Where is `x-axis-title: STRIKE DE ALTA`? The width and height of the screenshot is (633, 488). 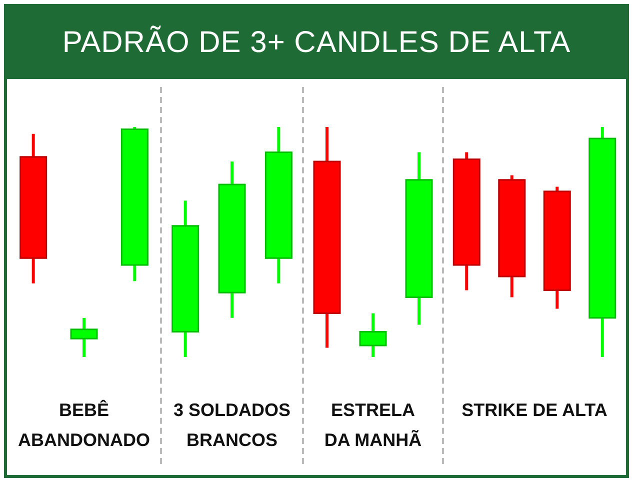 x-axis-title: STRIKE DE ALTA is located at coordinates (535, 410).